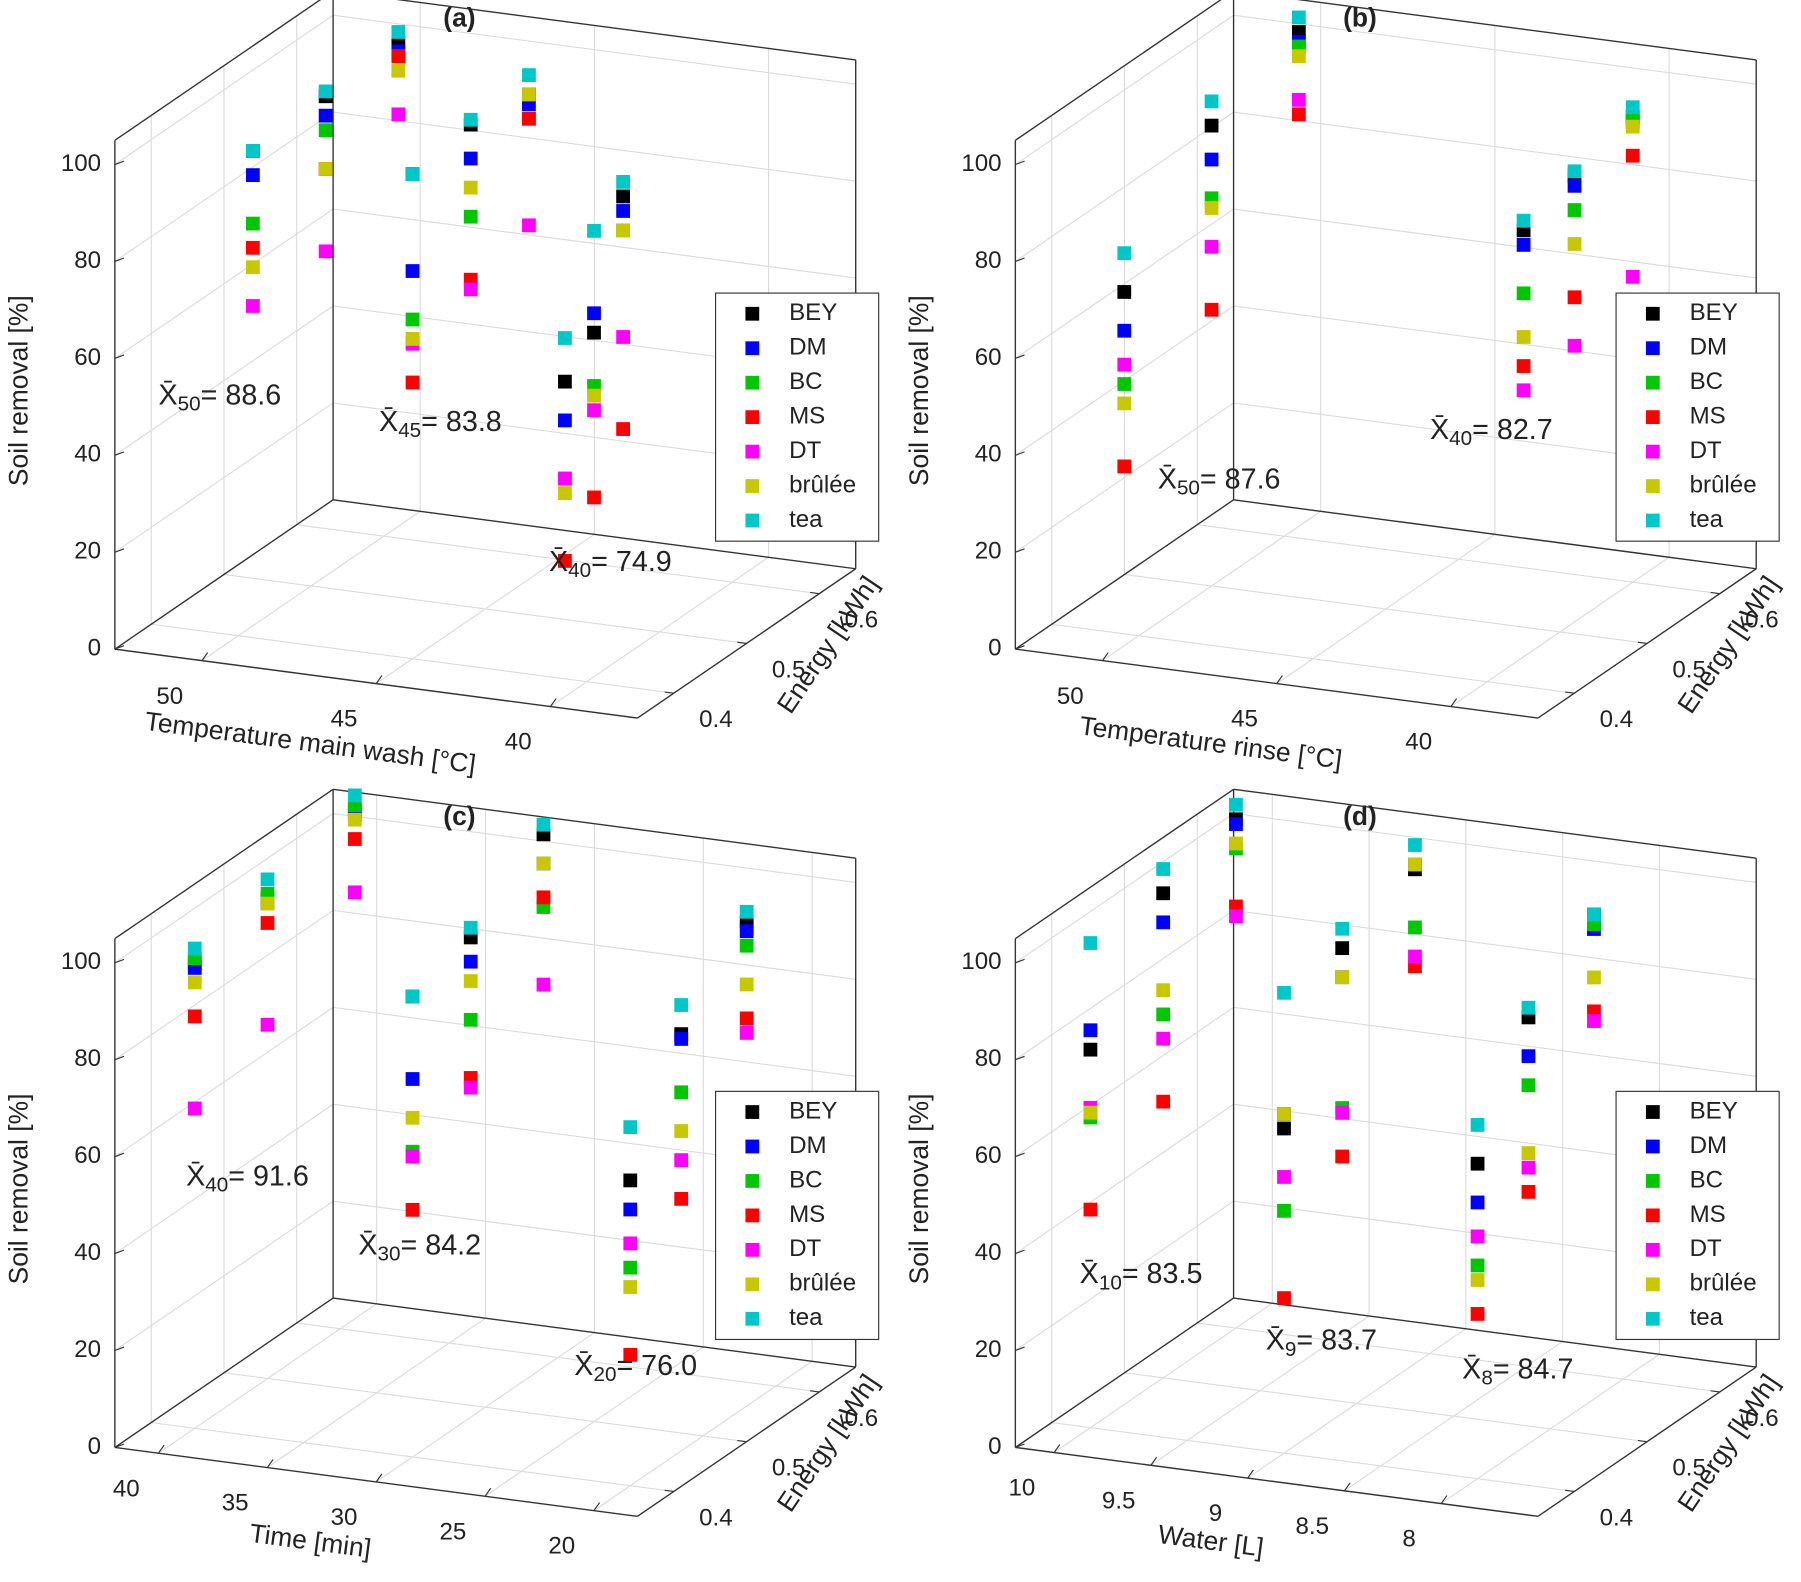 The height and width of the screenshot is (1582, 1801). What do you see at coordinates (1290, 1349) in the screenshot?
I see `annotation-subscript: 9` at bounding box center [1290, 1349].